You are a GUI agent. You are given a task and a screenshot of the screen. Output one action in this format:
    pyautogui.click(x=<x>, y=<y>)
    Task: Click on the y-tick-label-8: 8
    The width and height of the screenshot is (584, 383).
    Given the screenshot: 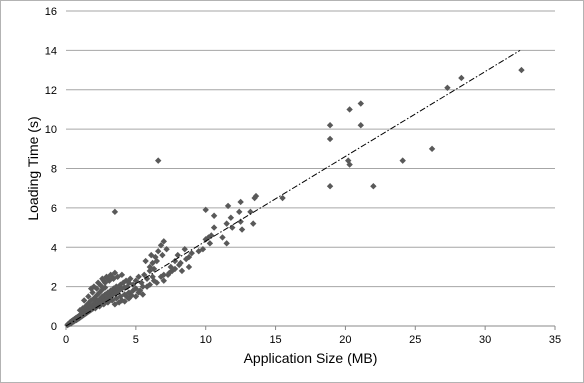 What is the action you would take?
    pyautogui.click(x=54, y=170)
    